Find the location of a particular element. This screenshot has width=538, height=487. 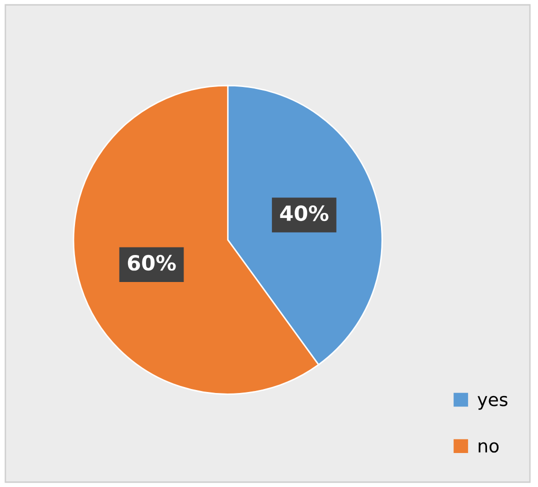

legend-label: no is located at coordinates (488, 447).